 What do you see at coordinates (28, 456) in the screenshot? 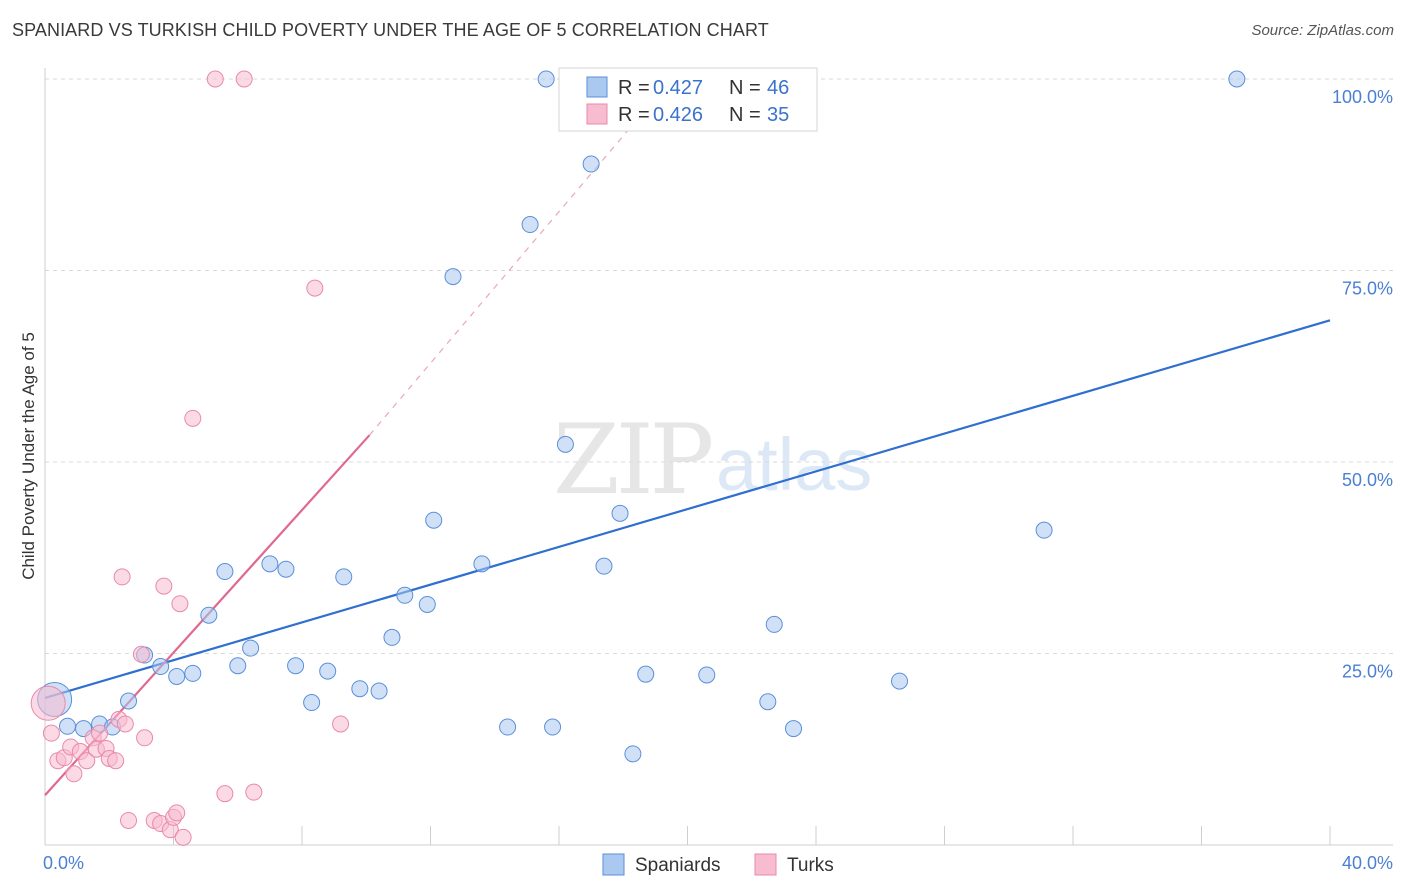
I see `y-axis-title: Child Poverty Under the Age of 5` at bounding box center [28, 456].